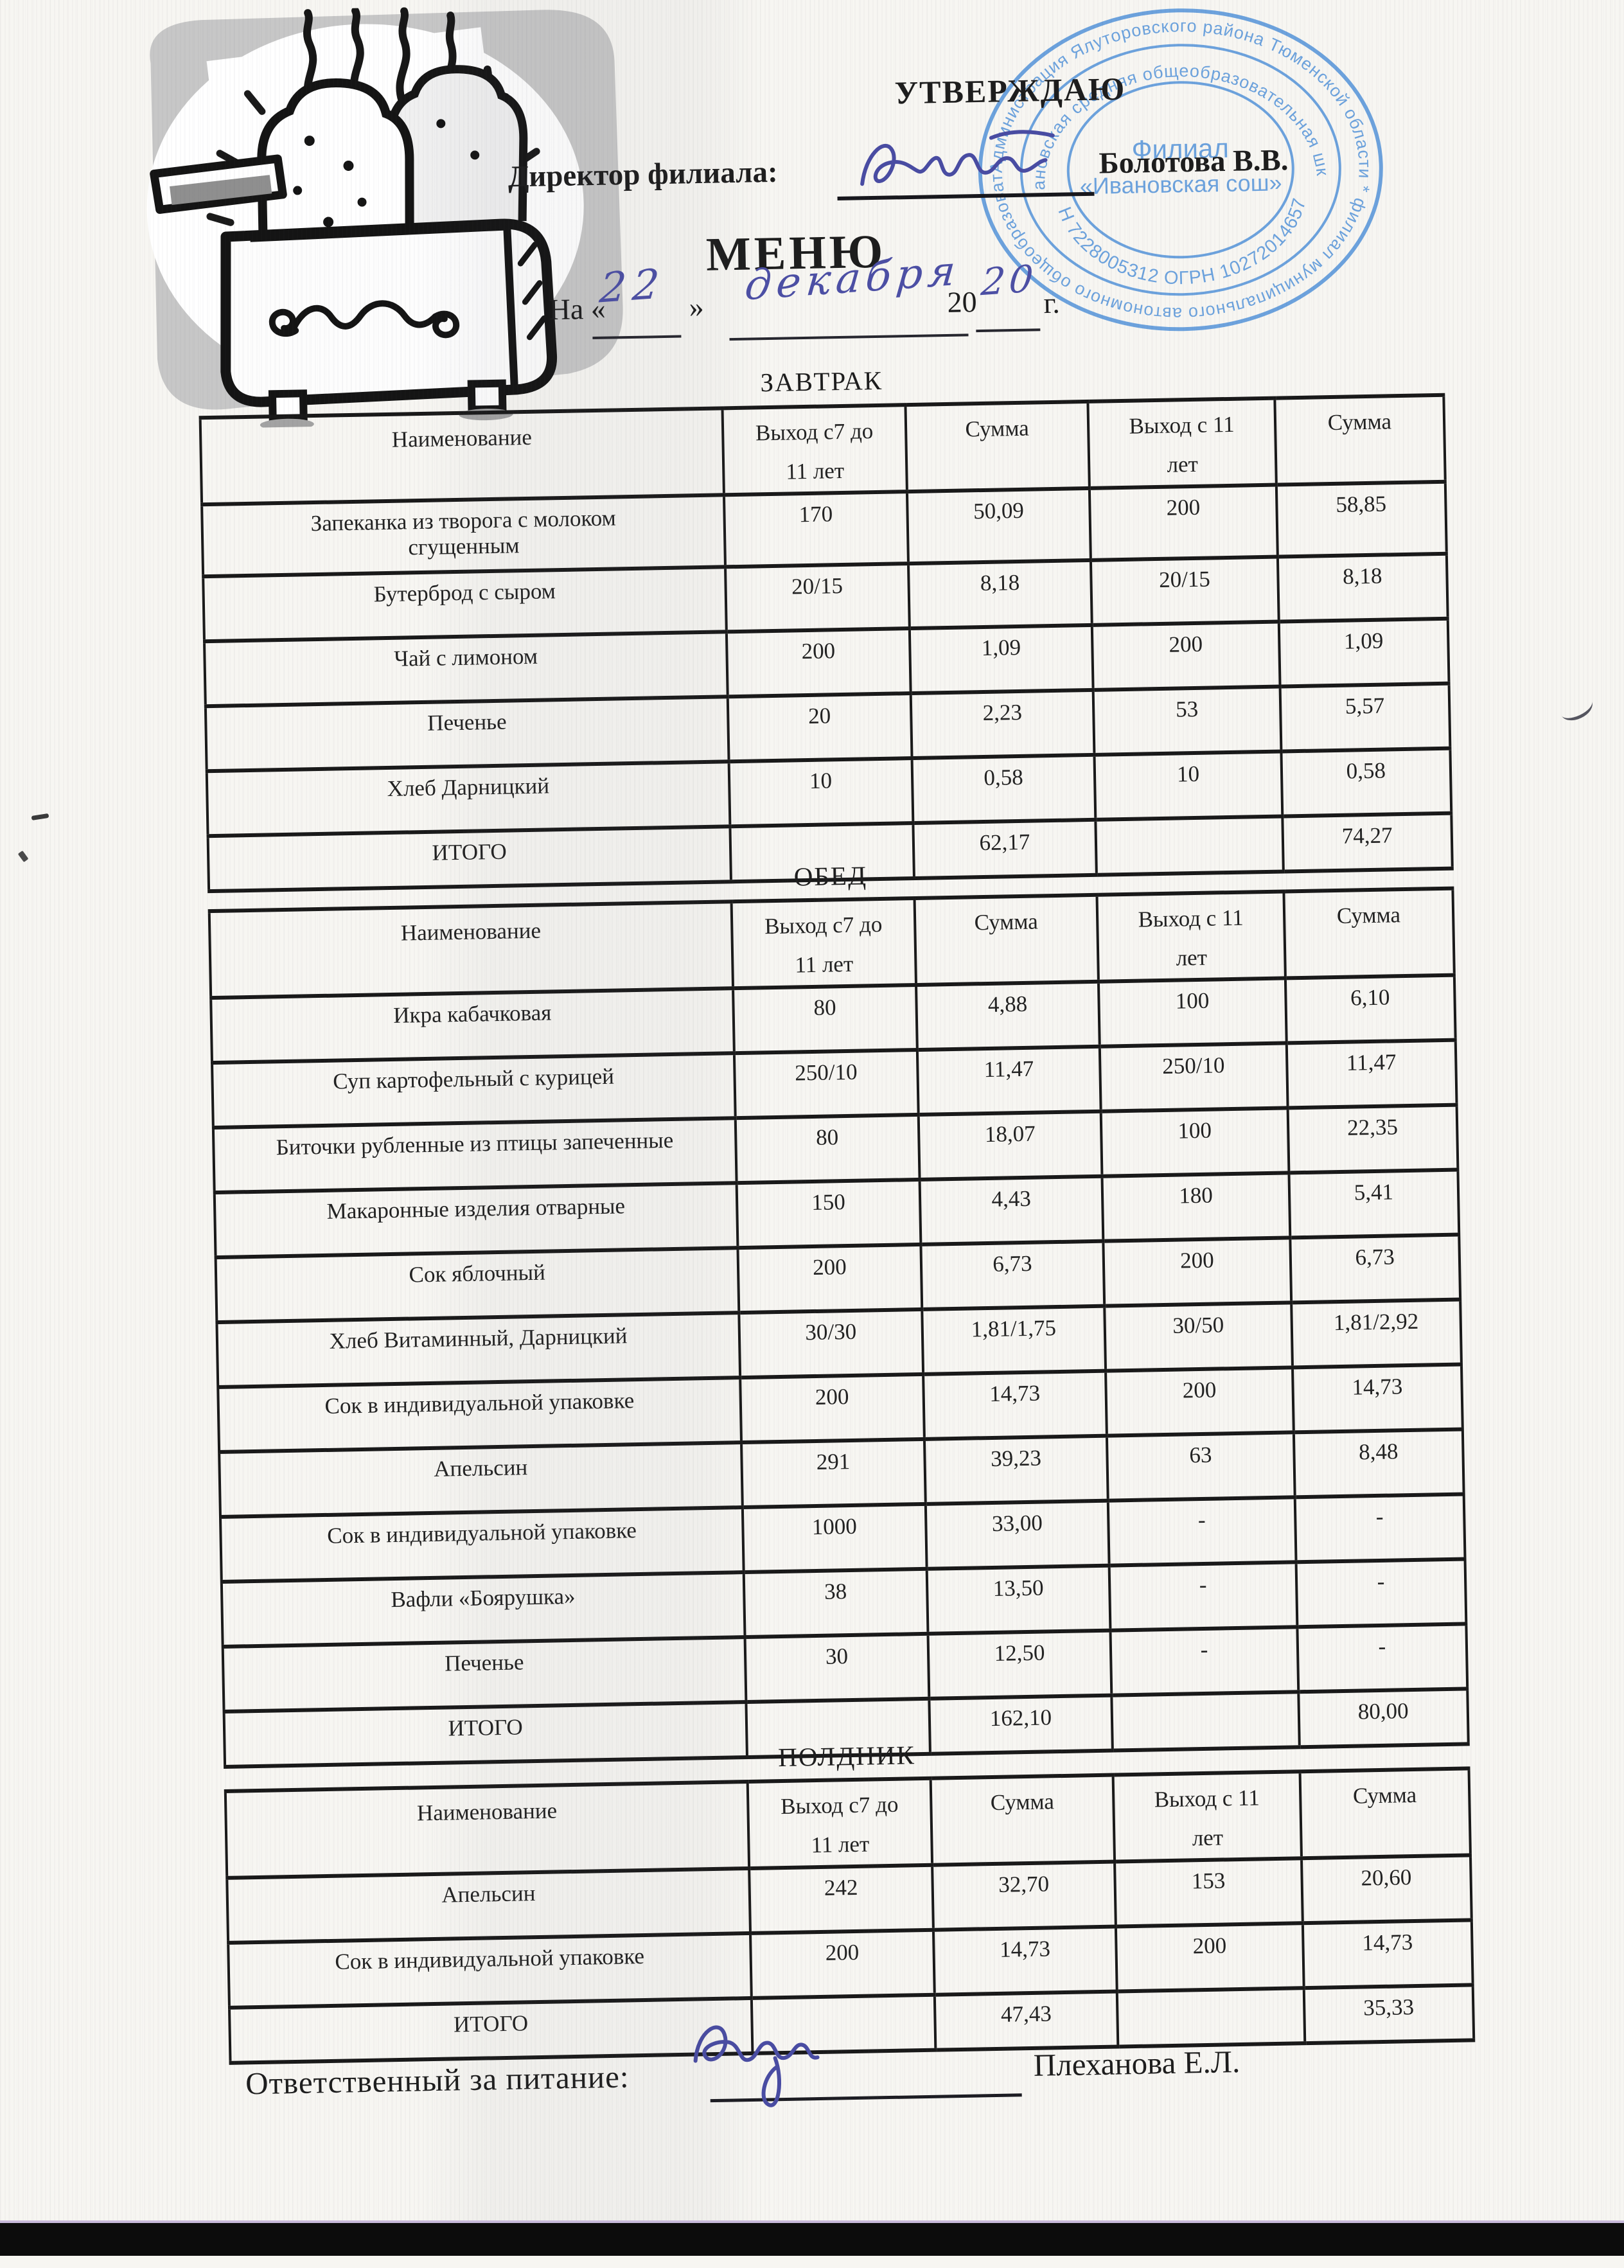 The width and height of the screenshot is (1624, 2268). I want to click on value-cell: 250/10, so click(1194, 1077).